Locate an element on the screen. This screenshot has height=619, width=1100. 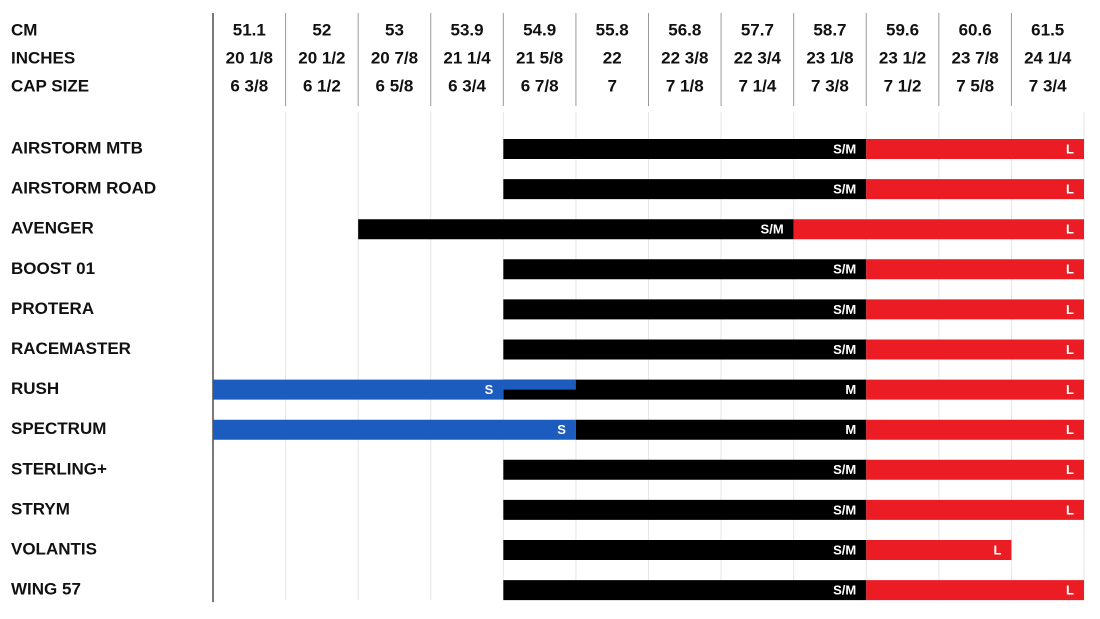
column-cm: 55.8 is located at coordinates (612, 29).